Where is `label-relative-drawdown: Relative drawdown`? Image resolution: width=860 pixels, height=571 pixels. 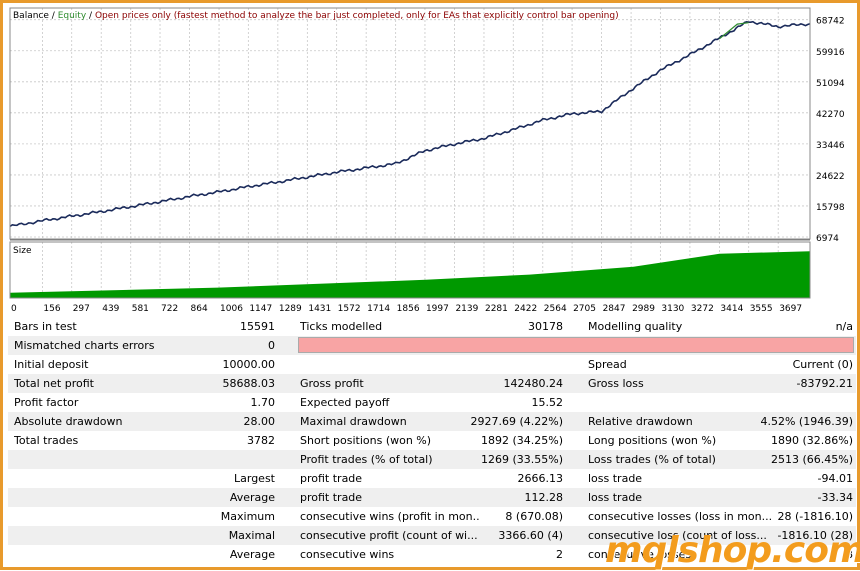
label-relative-drawdown: Relative drawdown is located at coordinates (640, 421).